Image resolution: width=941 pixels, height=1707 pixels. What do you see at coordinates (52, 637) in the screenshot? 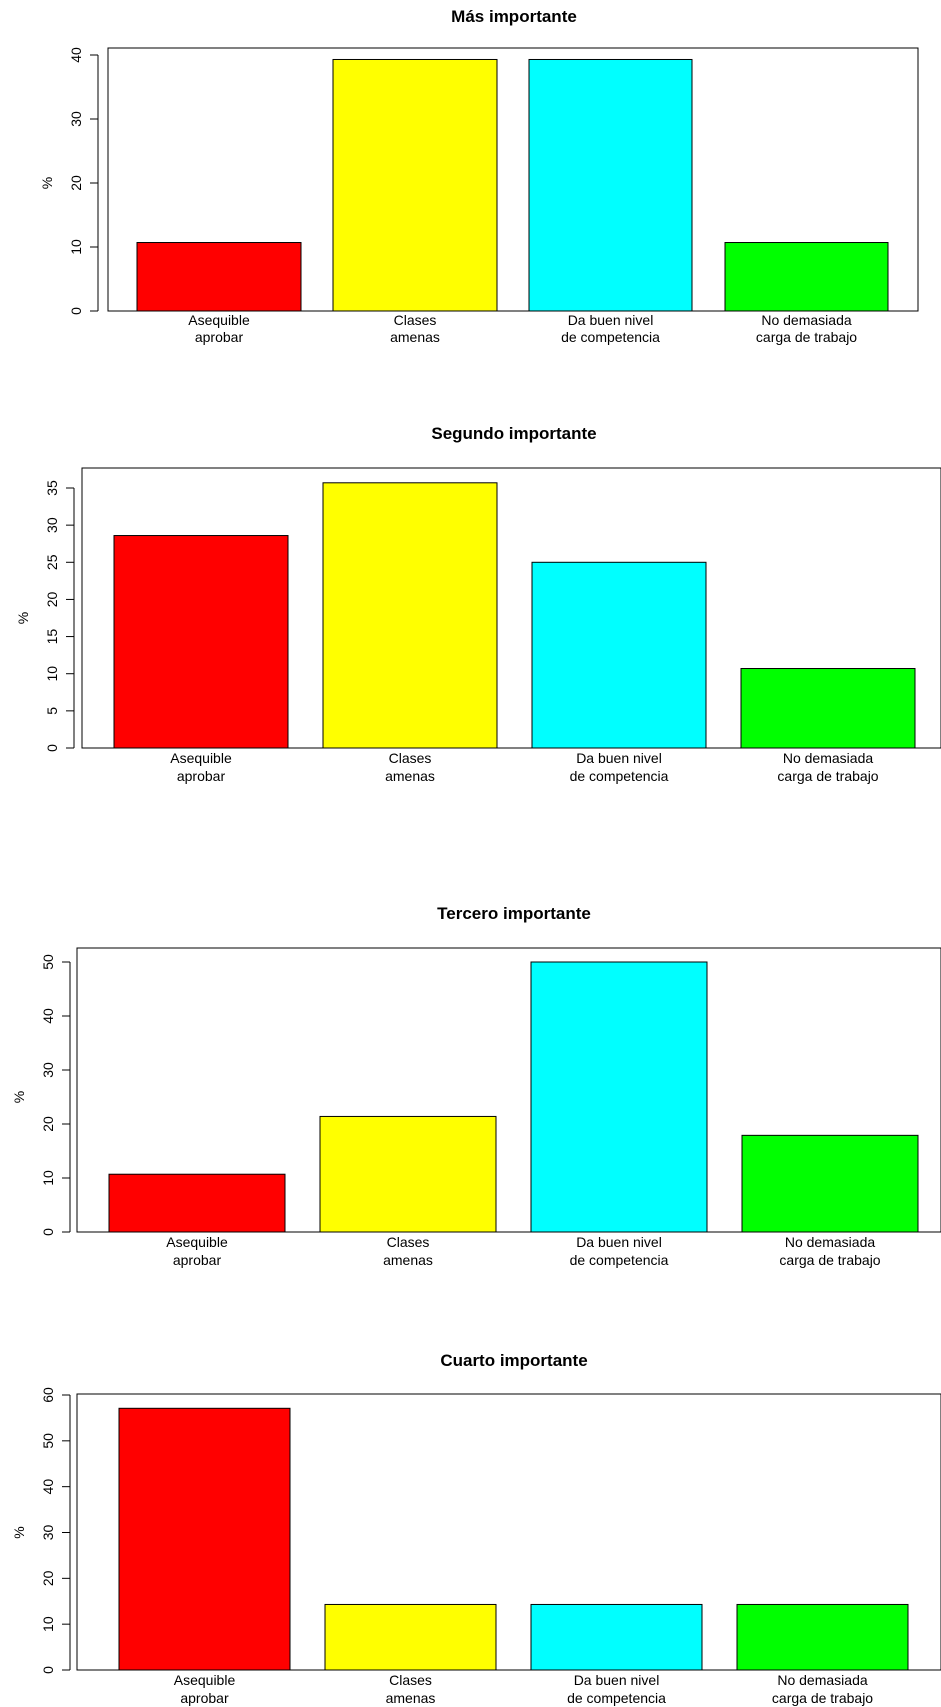
I see `y-tick-label: 15` at bounding box center [52, 637].